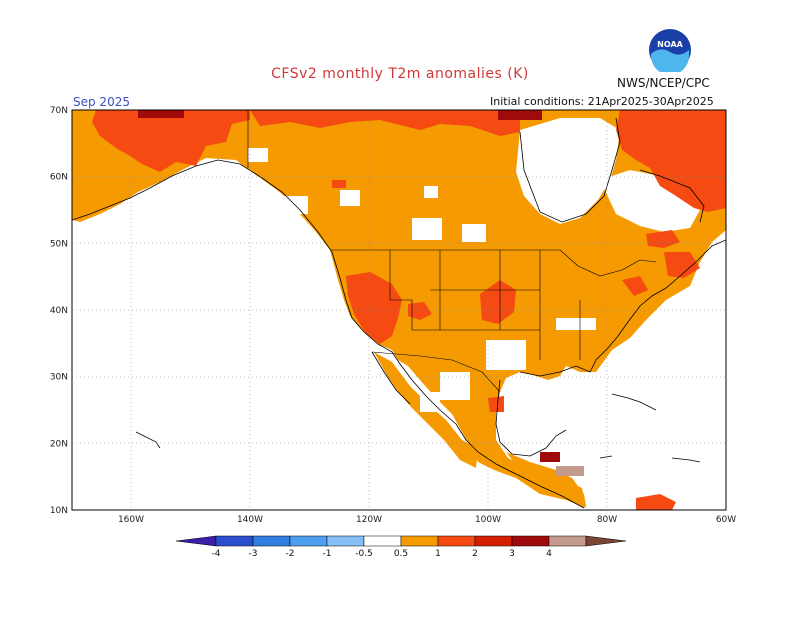 This screenshot has width=800, height=618. Describe the element at coordinates (216, 554) in the screenshot. I see `colorbar-label: -4` at that location.